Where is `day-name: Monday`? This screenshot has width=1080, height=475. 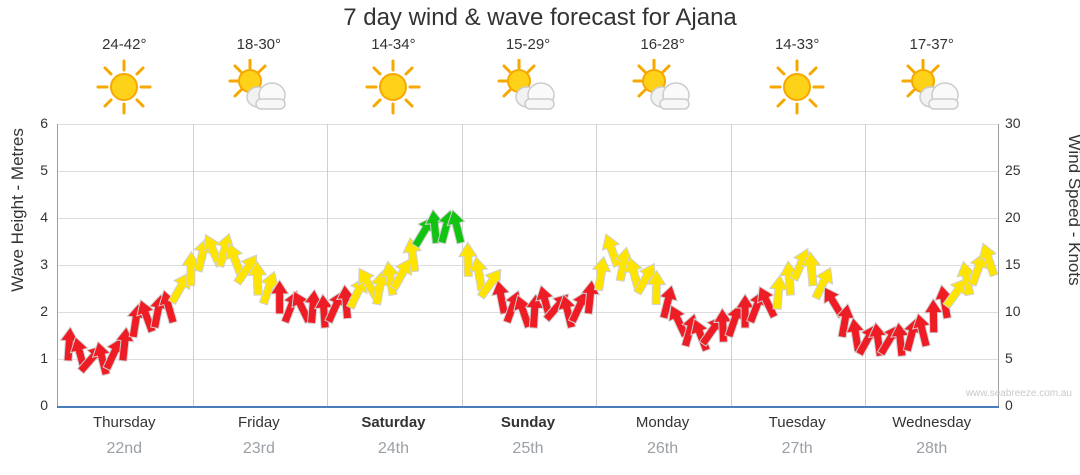
day-name: Monday is located at coordinates (662, 422).